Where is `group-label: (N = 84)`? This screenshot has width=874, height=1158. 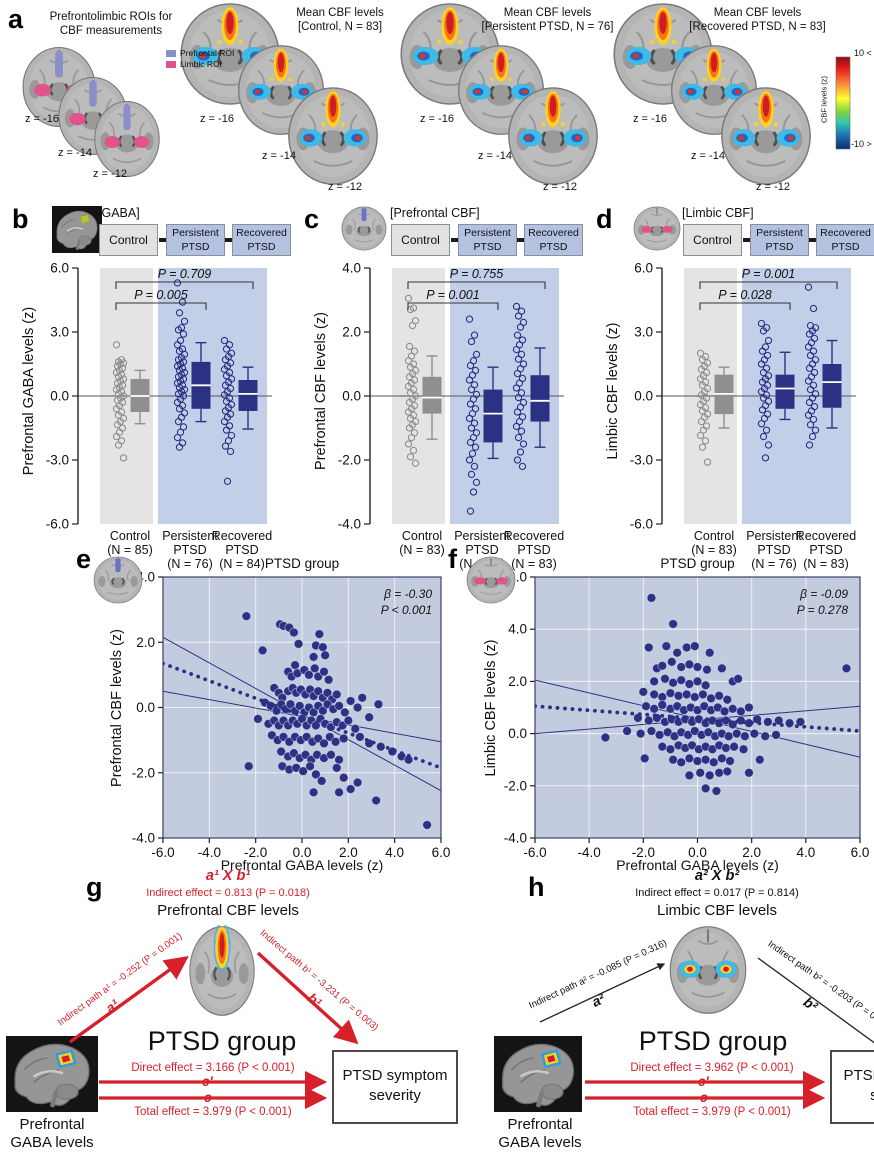
group-label: (N = 84) is located at coordinates (242, 564).